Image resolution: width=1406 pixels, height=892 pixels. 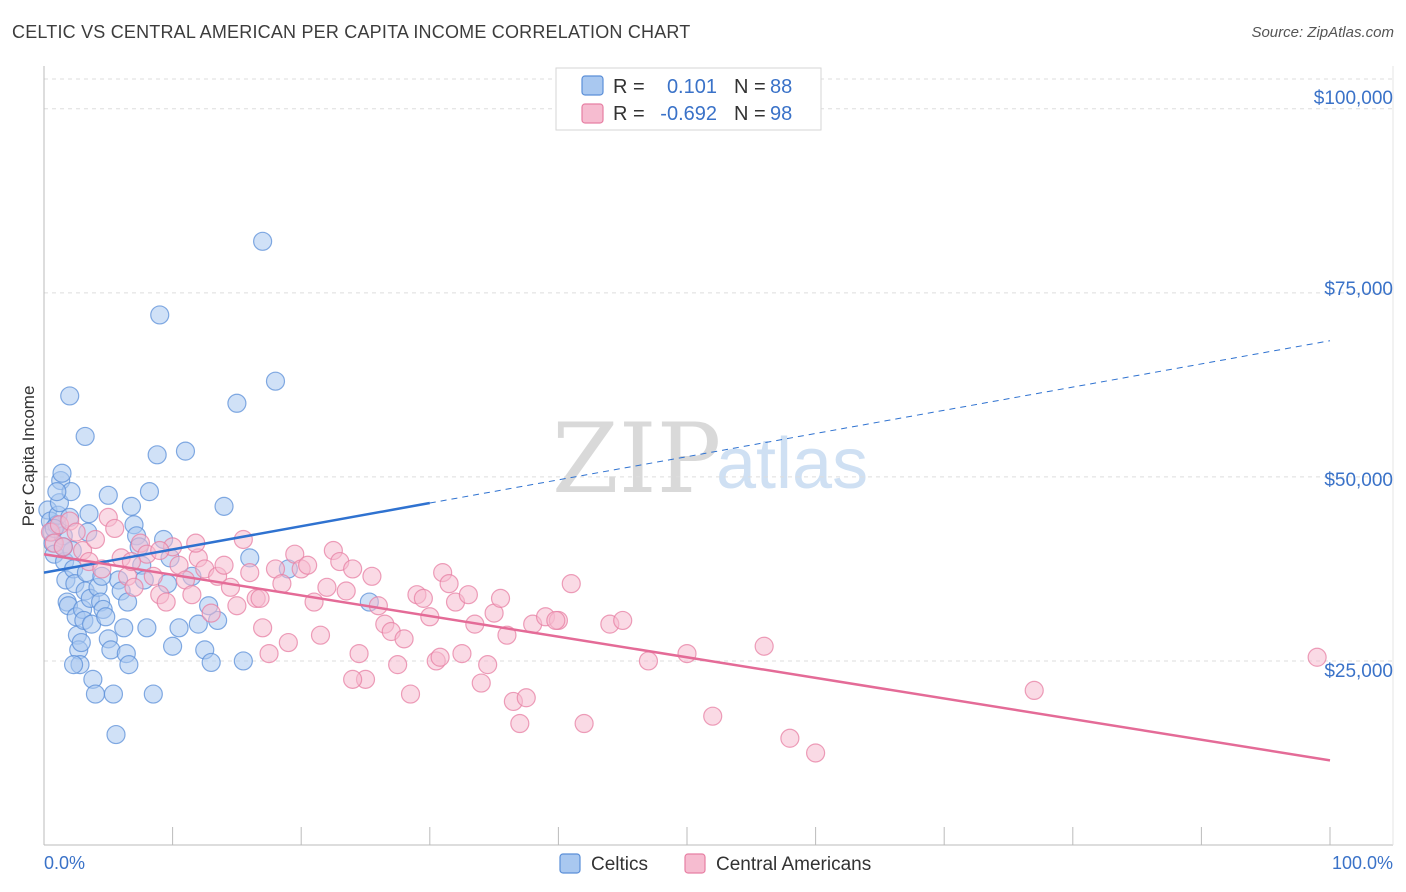 What do you see at coordinates (1358, 480) in the screenshot?
I see `y-tick-label-50000: $50,000` at bounding box center [1358, 480].